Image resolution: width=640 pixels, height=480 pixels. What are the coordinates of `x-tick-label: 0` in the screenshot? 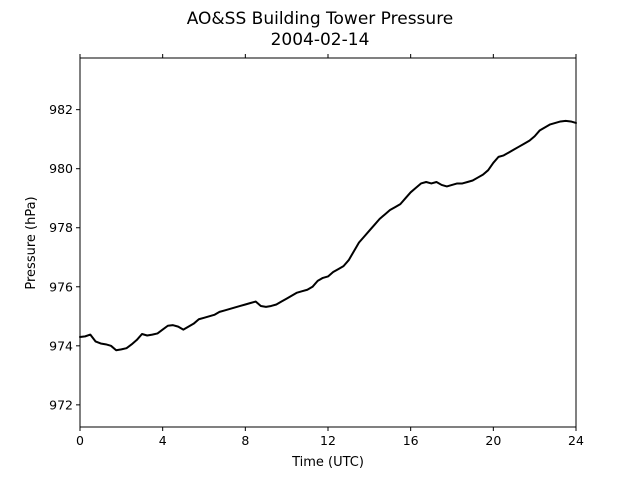 It's located at (80, 440).